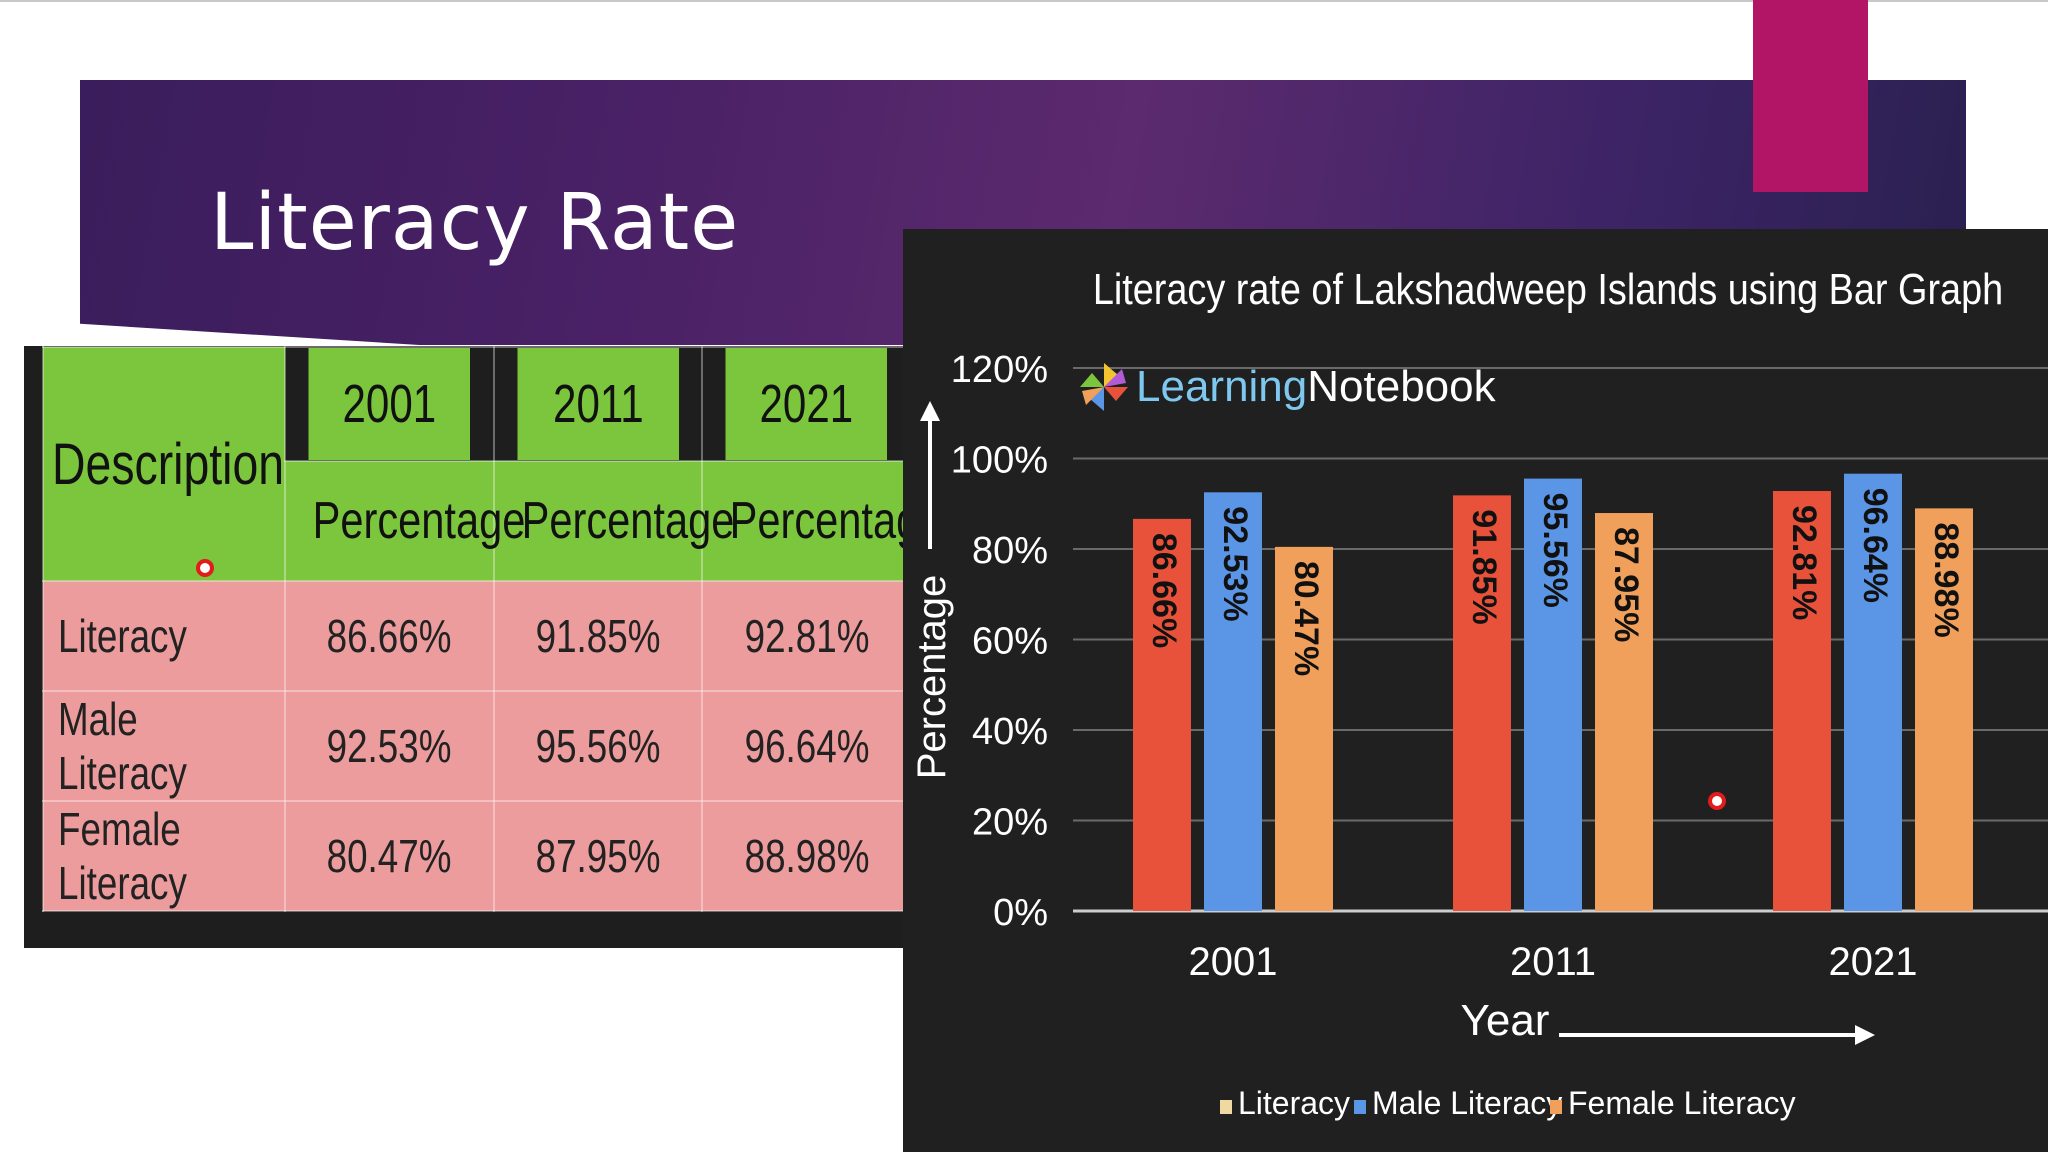 The height and width of the screenshot is (1152, 2048). I want to click on legend-label: Female Literacy, so click(1682, 1103).